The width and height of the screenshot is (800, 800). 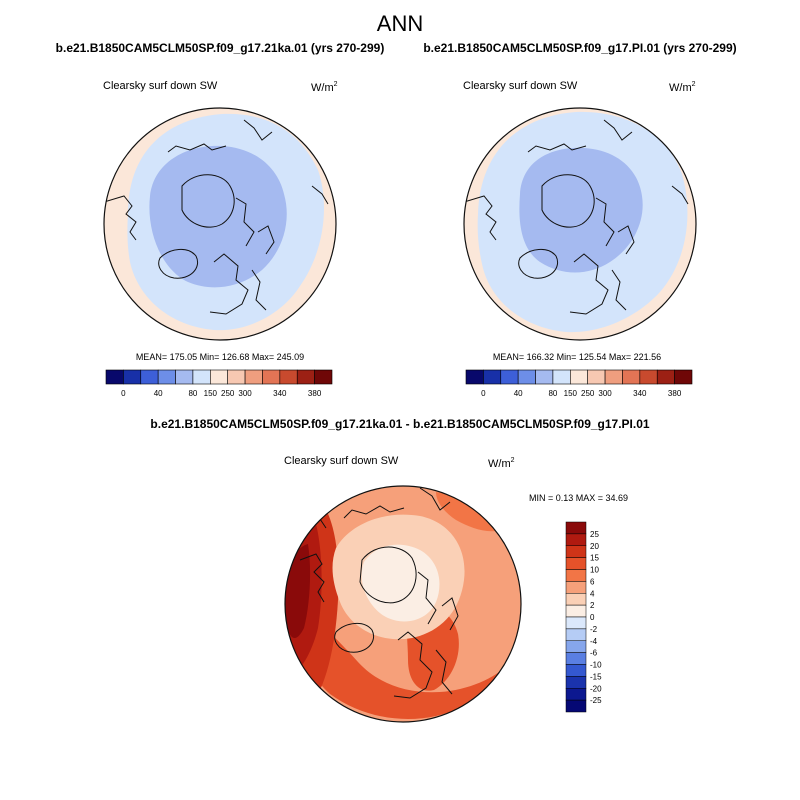 What do you see at coordinates (594, 558) in the screenshot?
I see `colorbar-tick-label: 15` at bounding box center [594, 558].